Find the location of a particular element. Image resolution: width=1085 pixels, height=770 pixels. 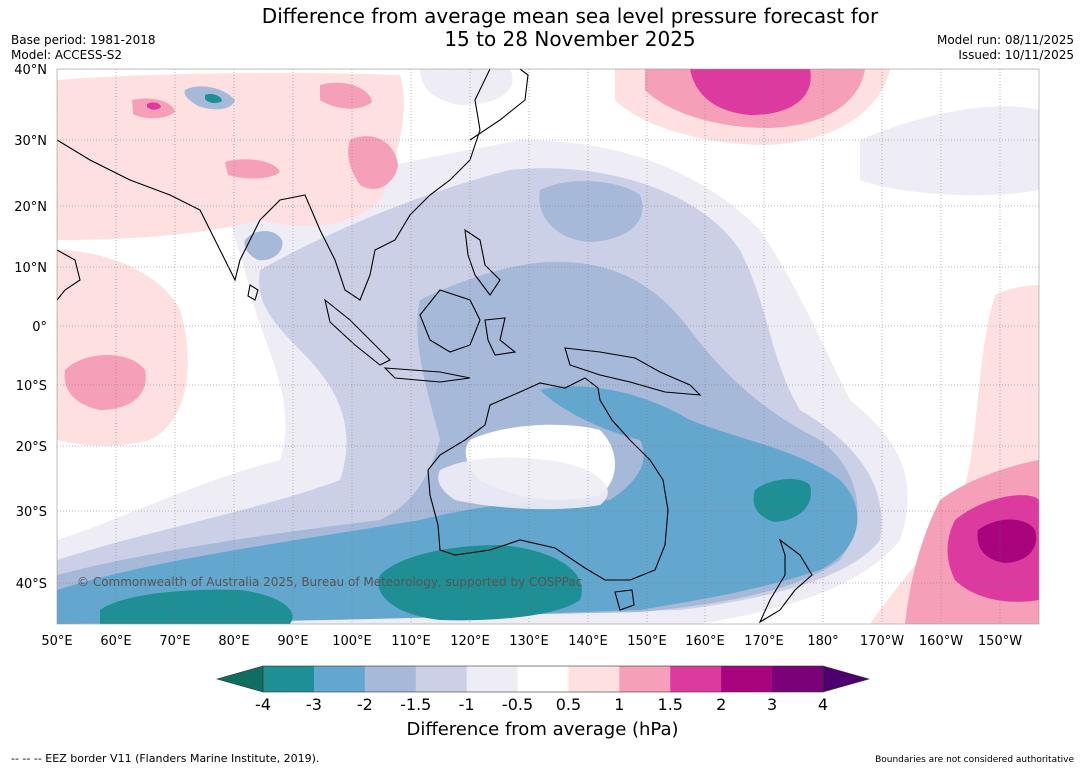

longitude-label: 50°E is located at coordinates (56, 641).